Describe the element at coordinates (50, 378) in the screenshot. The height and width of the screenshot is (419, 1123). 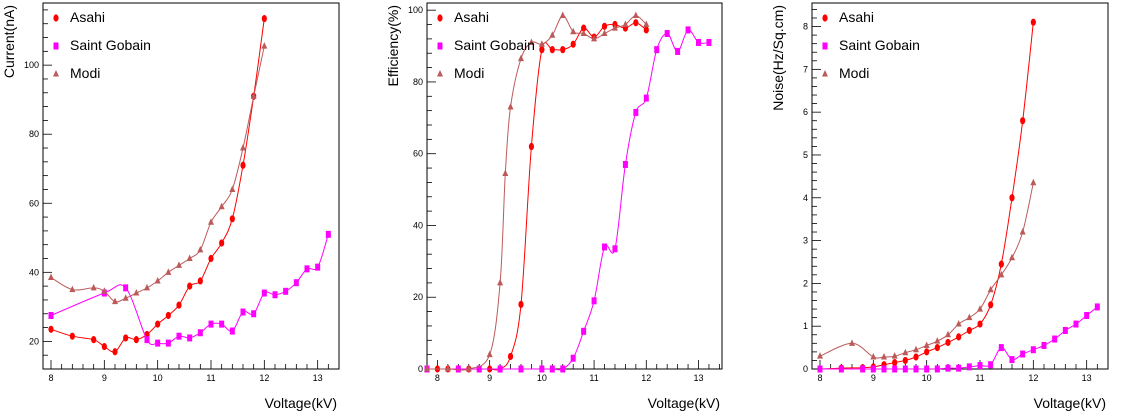
I see `x-tick-label: 8` at that location.